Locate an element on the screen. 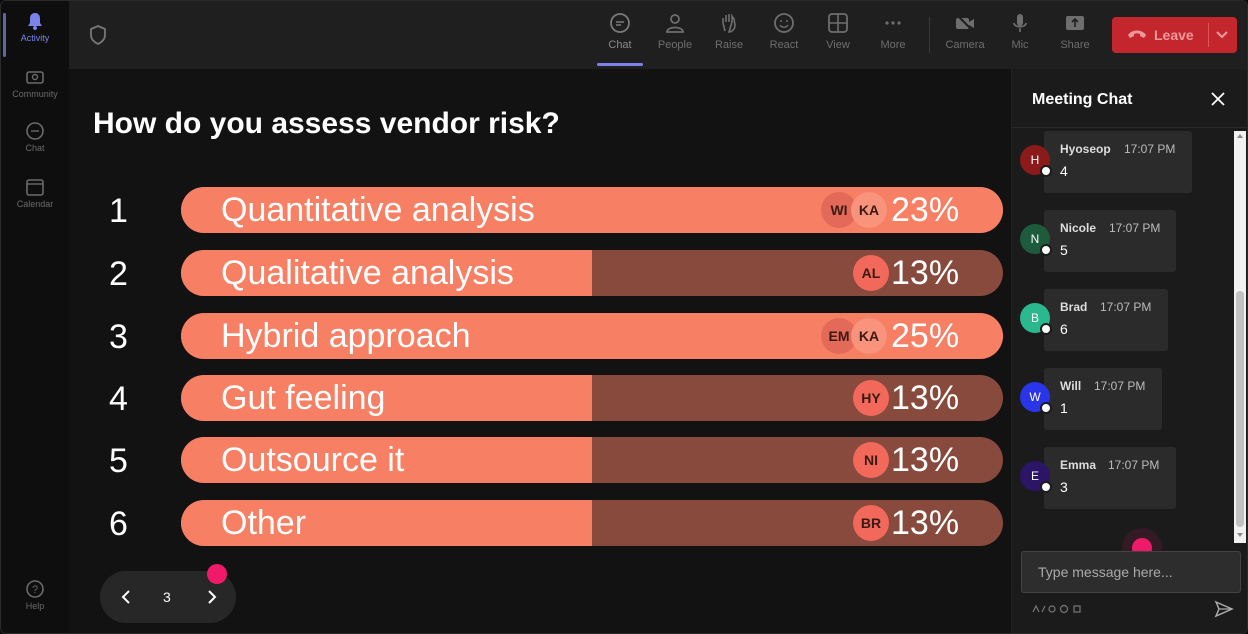 This screenshot has width=1248, height=634. help-icon: ? is located at coordinates (35, 589).